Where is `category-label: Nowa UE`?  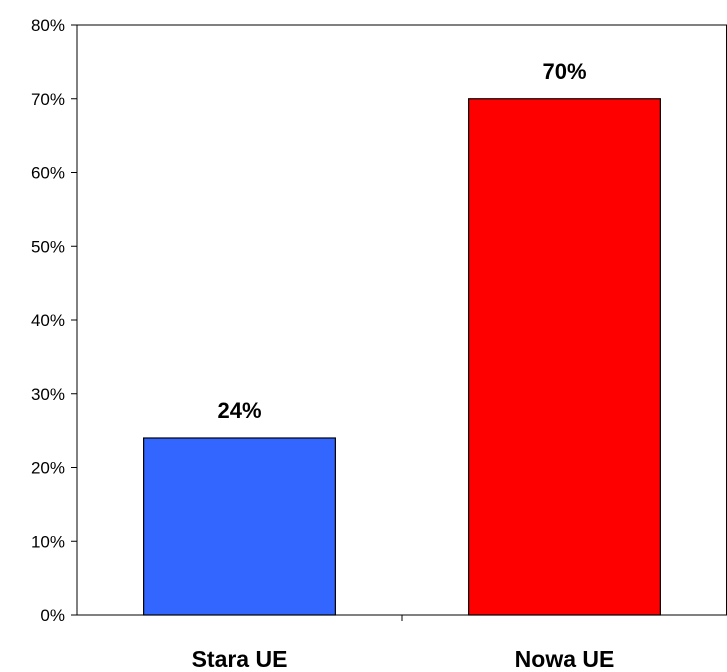 category-label: Nowa UE is located at coordinates (565, 659).